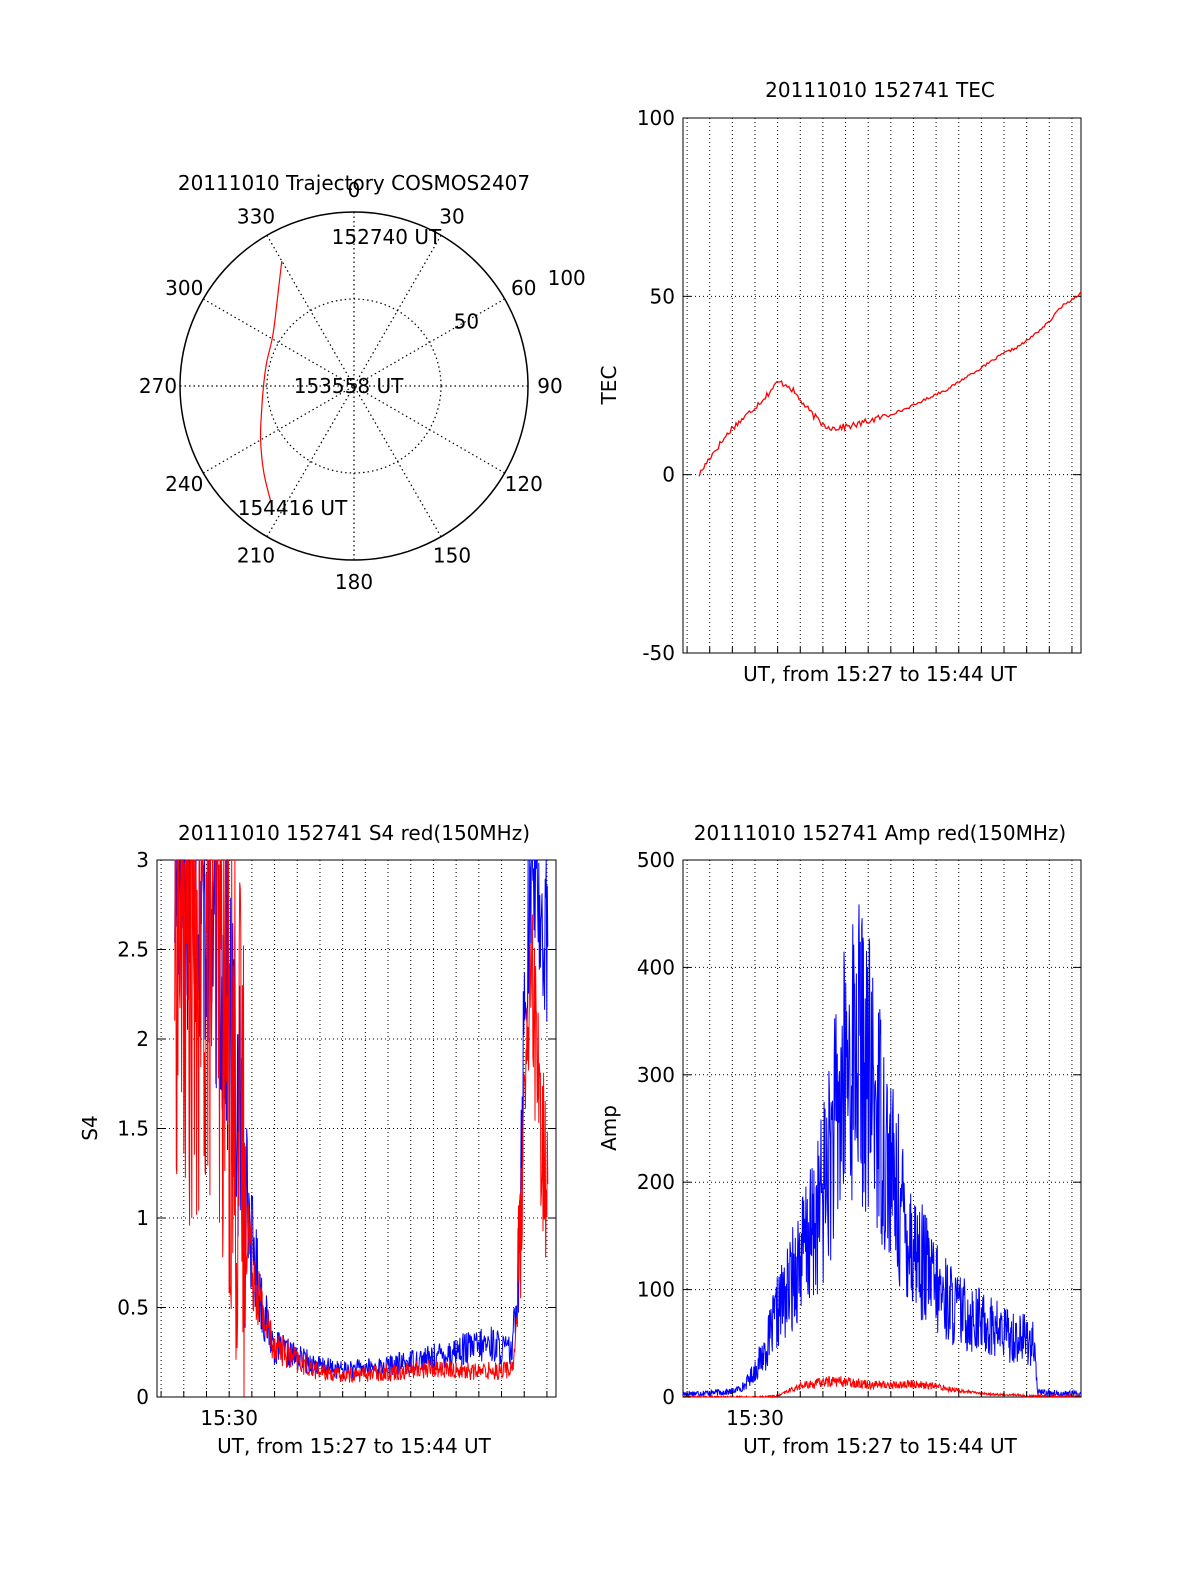 The image size is (1200, 1575). I want to click on tec-x-tick-labels, so click(879, 650).